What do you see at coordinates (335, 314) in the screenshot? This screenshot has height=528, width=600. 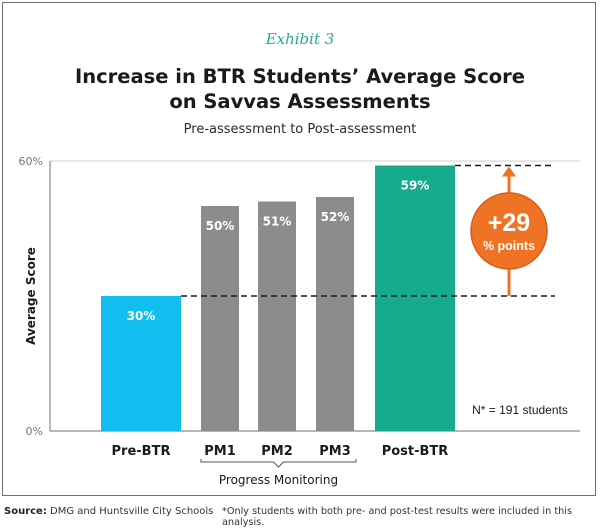 I see `bar-pm3` at bounding box center [335, 314].